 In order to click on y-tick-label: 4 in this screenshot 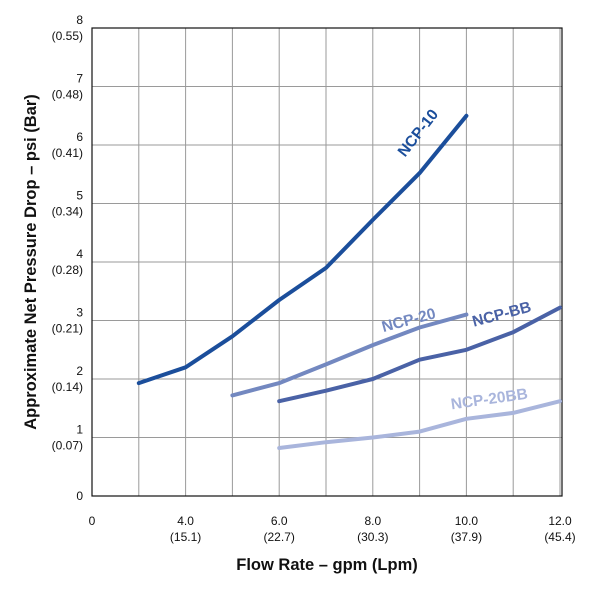, I will do `click(79, 254)`.